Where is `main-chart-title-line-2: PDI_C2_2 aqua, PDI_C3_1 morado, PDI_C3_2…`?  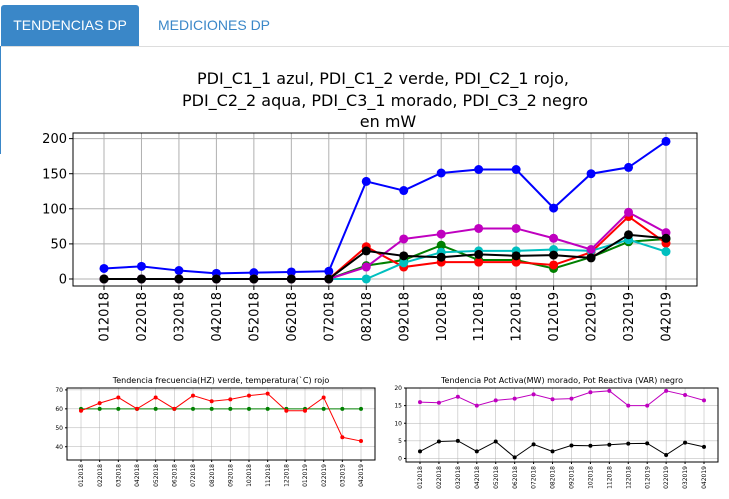
main-chart-title-line-2: PDI_C2_2 aqua, PDI_C3_1 morado, PDI_C3_2… is located at coordinates (385, 101).